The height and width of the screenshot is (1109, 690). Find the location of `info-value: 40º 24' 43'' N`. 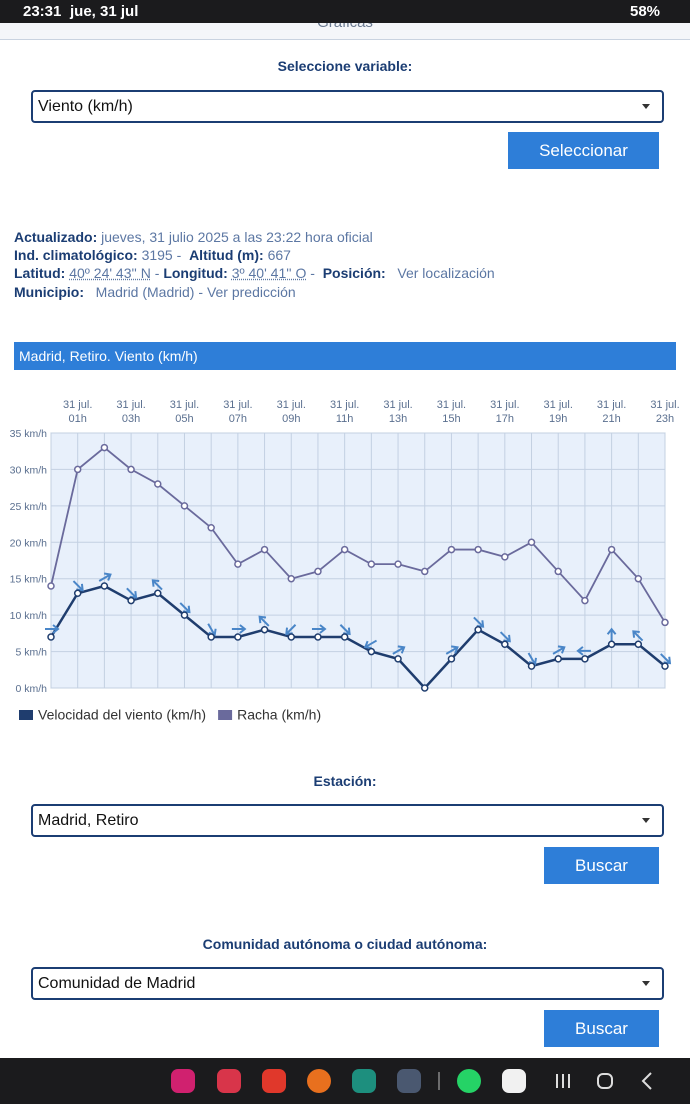

info-value: 40º 24' 43'' N is located at coordinates (110, 273).